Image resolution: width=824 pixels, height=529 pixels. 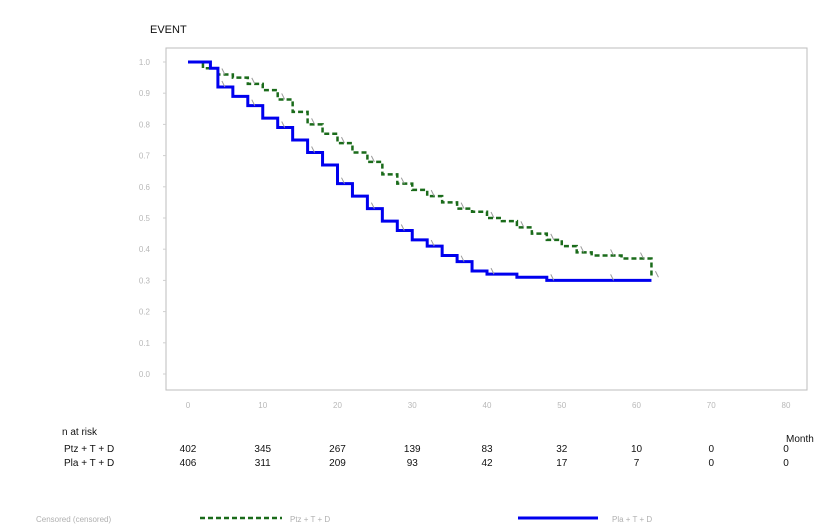 What do you see at coordinates (337, 449) in the screenshot?
I see `risk-cell: 267` at bounding box center [337, 449].